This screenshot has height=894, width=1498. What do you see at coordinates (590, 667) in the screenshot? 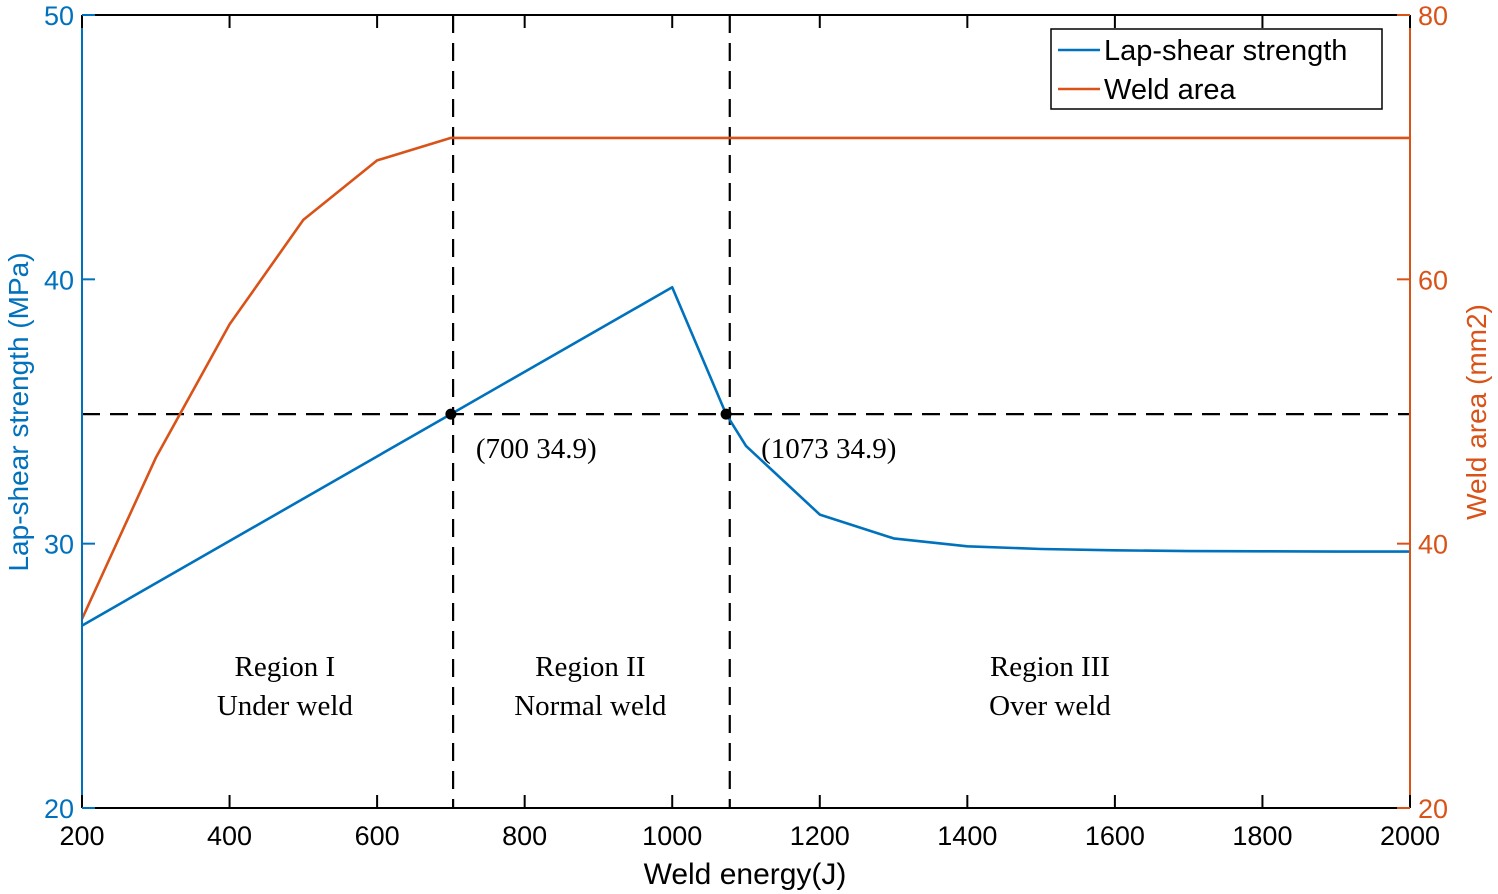
I see `region-title-2: Region II` at bounding box center [590, 667].